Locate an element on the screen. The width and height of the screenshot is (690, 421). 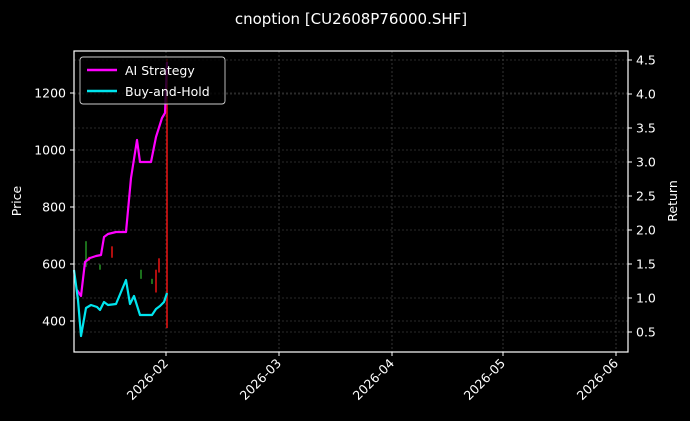
right-y-tick-label: 3.0 is located at coordinates (646, 162).